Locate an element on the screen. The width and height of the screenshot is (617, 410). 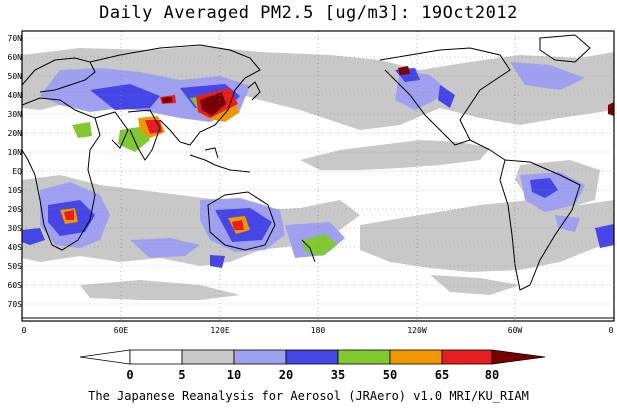
lat-label: 40N is located at coordinates (14, 95).